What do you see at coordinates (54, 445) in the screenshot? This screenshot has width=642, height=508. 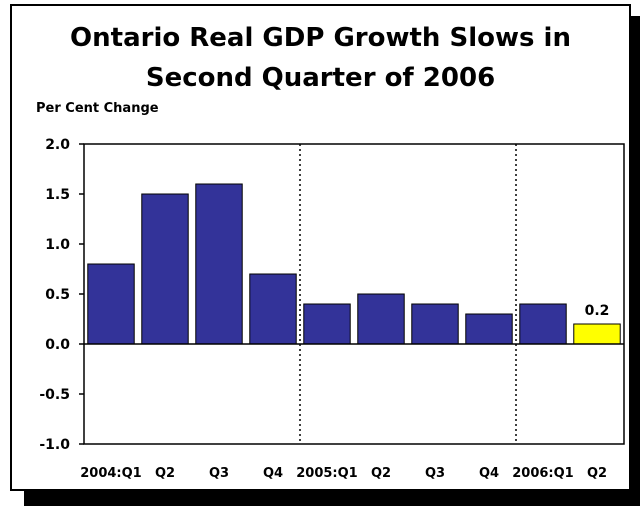 I see `y-tick-label: -1.0` at bounding box center [54, 445].